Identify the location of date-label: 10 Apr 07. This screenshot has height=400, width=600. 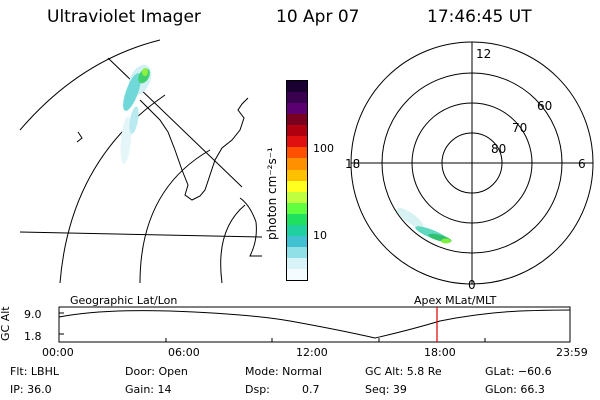
(318, 17).